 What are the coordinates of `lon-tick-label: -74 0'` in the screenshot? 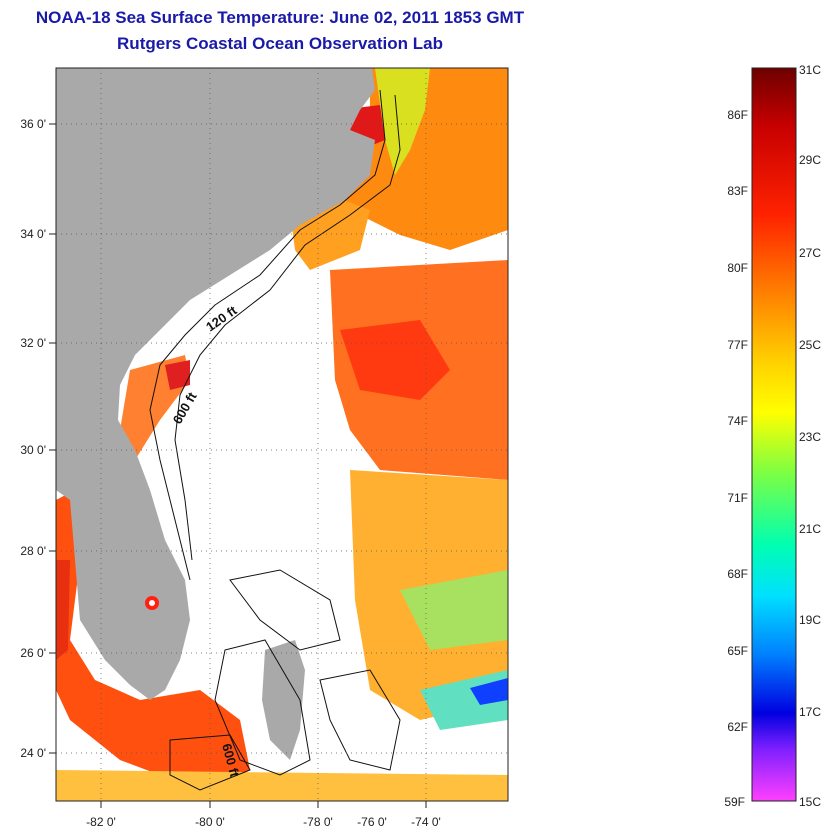 It's located at (426, 822).